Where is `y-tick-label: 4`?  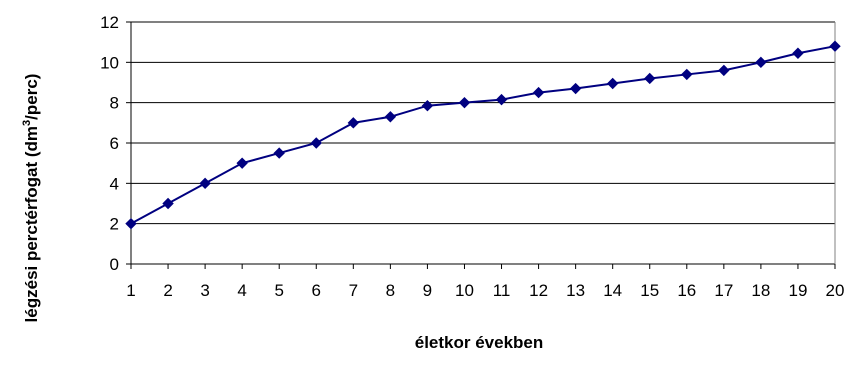 y-tick-label: 4 is located at coordinates (114, 183).